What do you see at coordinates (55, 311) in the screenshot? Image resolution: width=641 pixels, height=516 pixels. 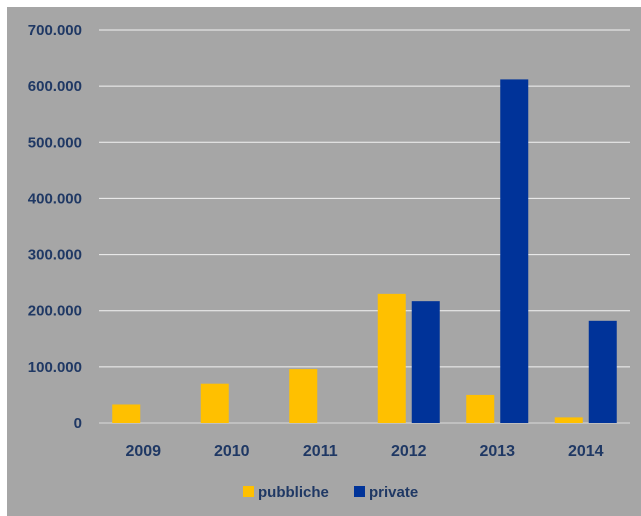 I see `y-tick-label: 200.000` at bounding box center [55, 311].